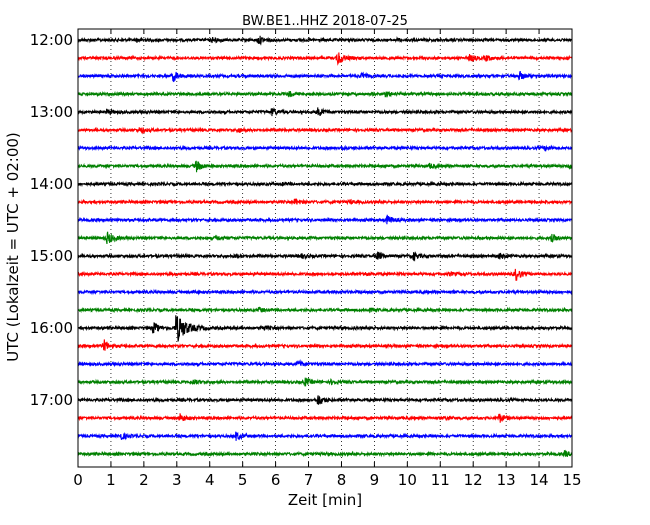 Image resolution: width=650 pixels, height=525 pixels. Describe the element at coordinates (13, 247) in the screenshot. I see `y-axis-label: UTC (Lokalzeit = UTC + 02:00)` at that location.